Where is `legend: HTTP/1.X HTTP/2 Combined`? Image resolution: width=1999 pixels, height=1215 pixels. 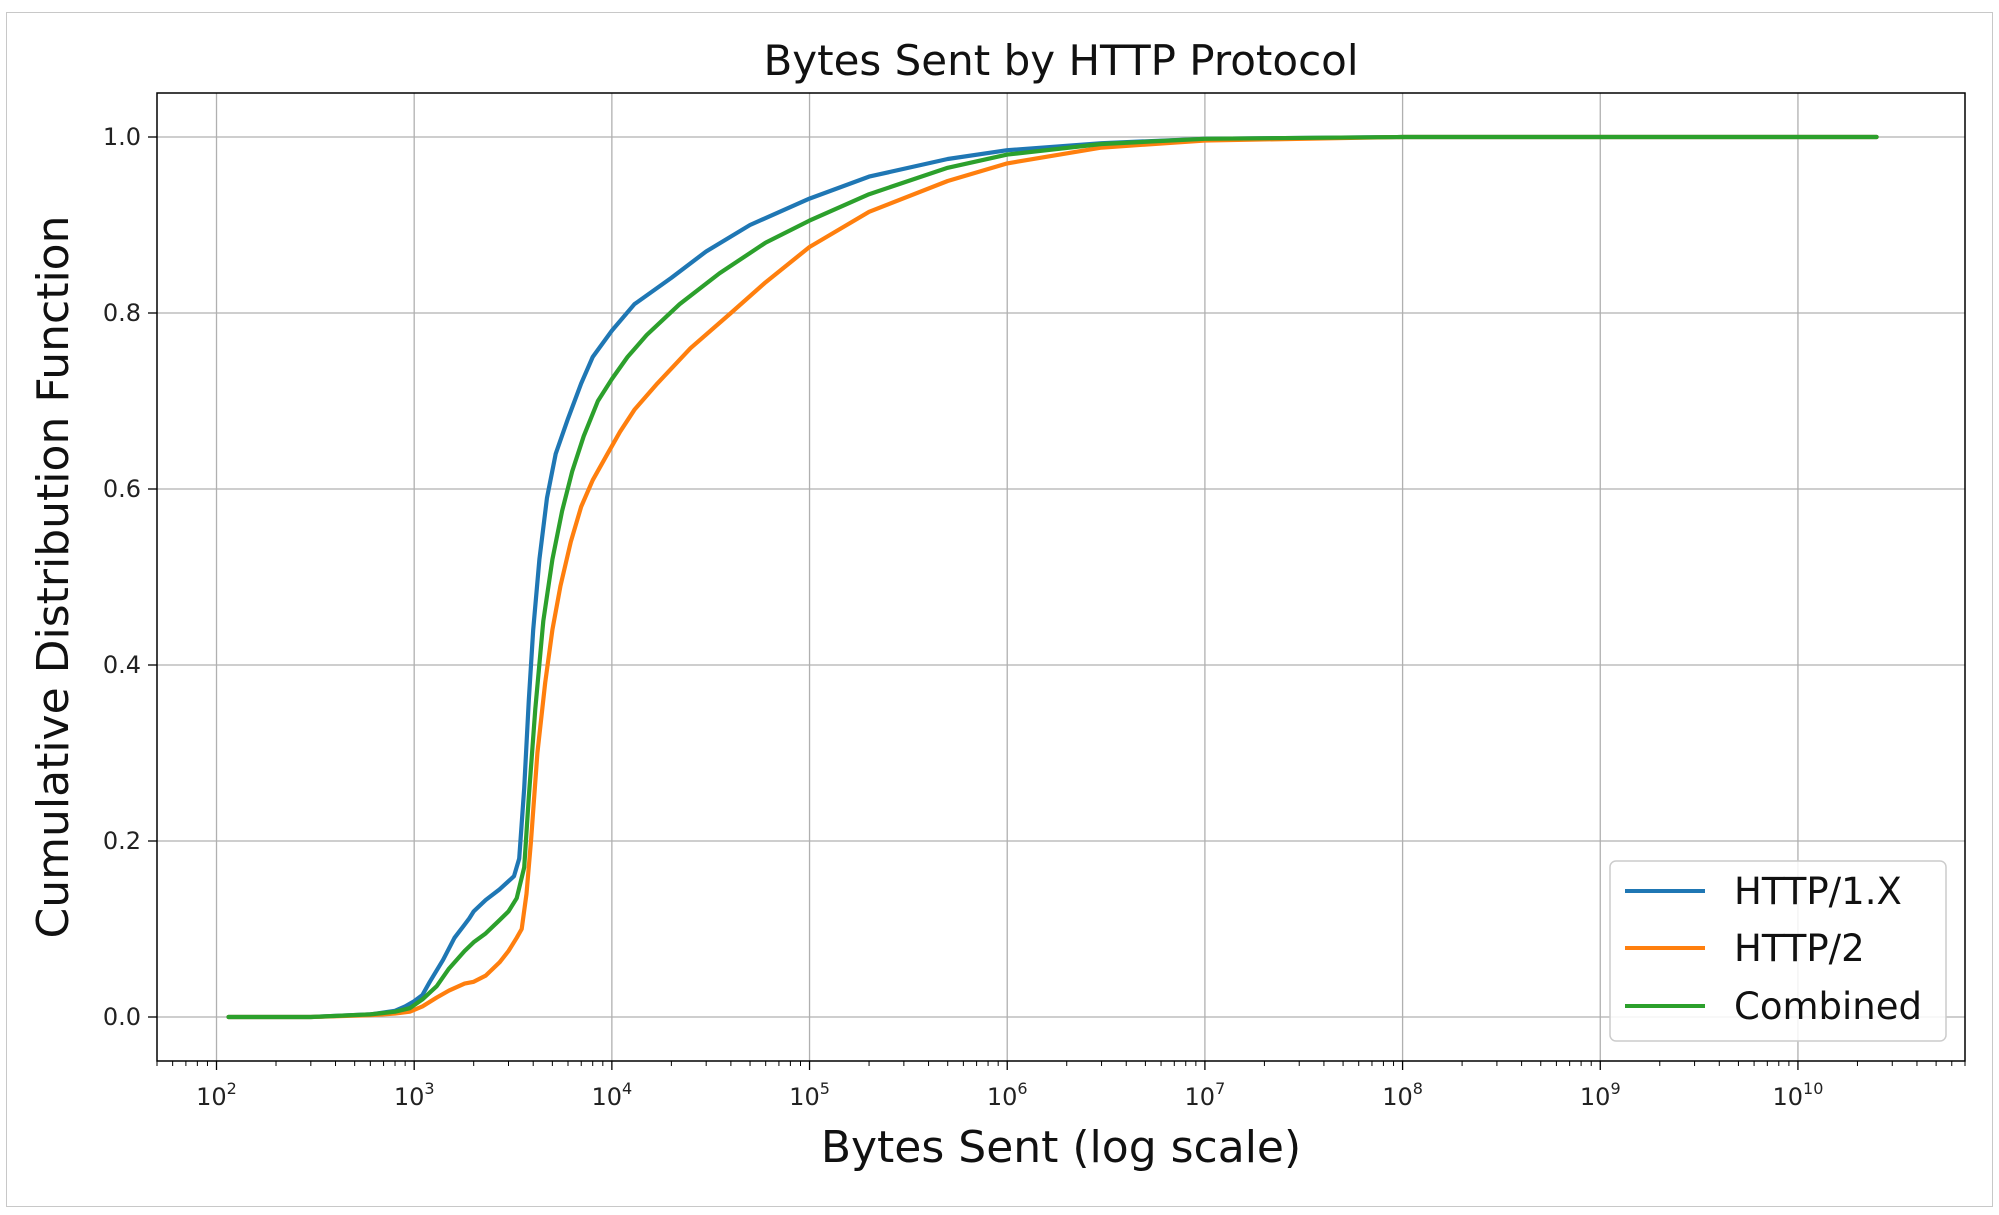
legend: HTTP/1.X HTTP/2 Combined is located at coordinates (1778, 951).